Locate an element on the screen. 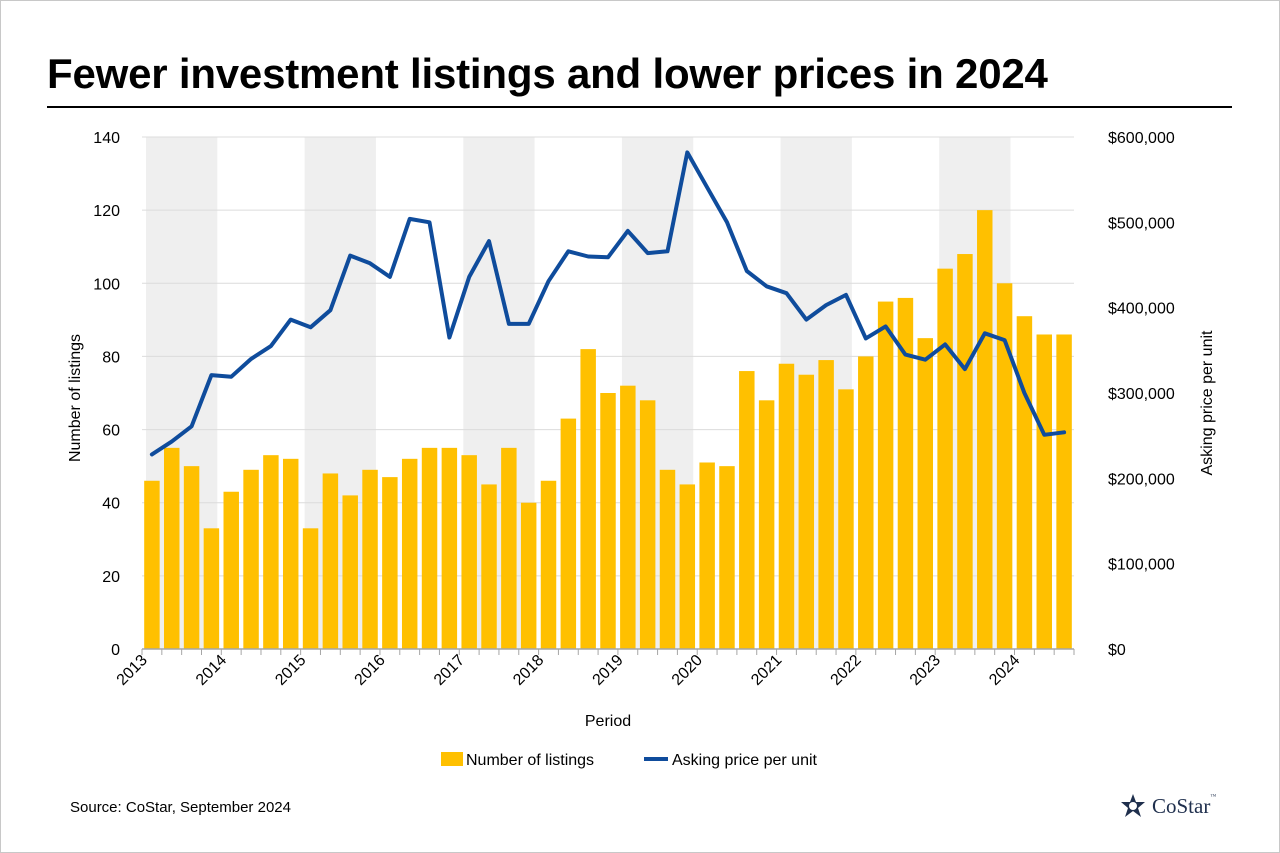  y-right-tick-label: $300,000 is located at coordinates (1141, 394).